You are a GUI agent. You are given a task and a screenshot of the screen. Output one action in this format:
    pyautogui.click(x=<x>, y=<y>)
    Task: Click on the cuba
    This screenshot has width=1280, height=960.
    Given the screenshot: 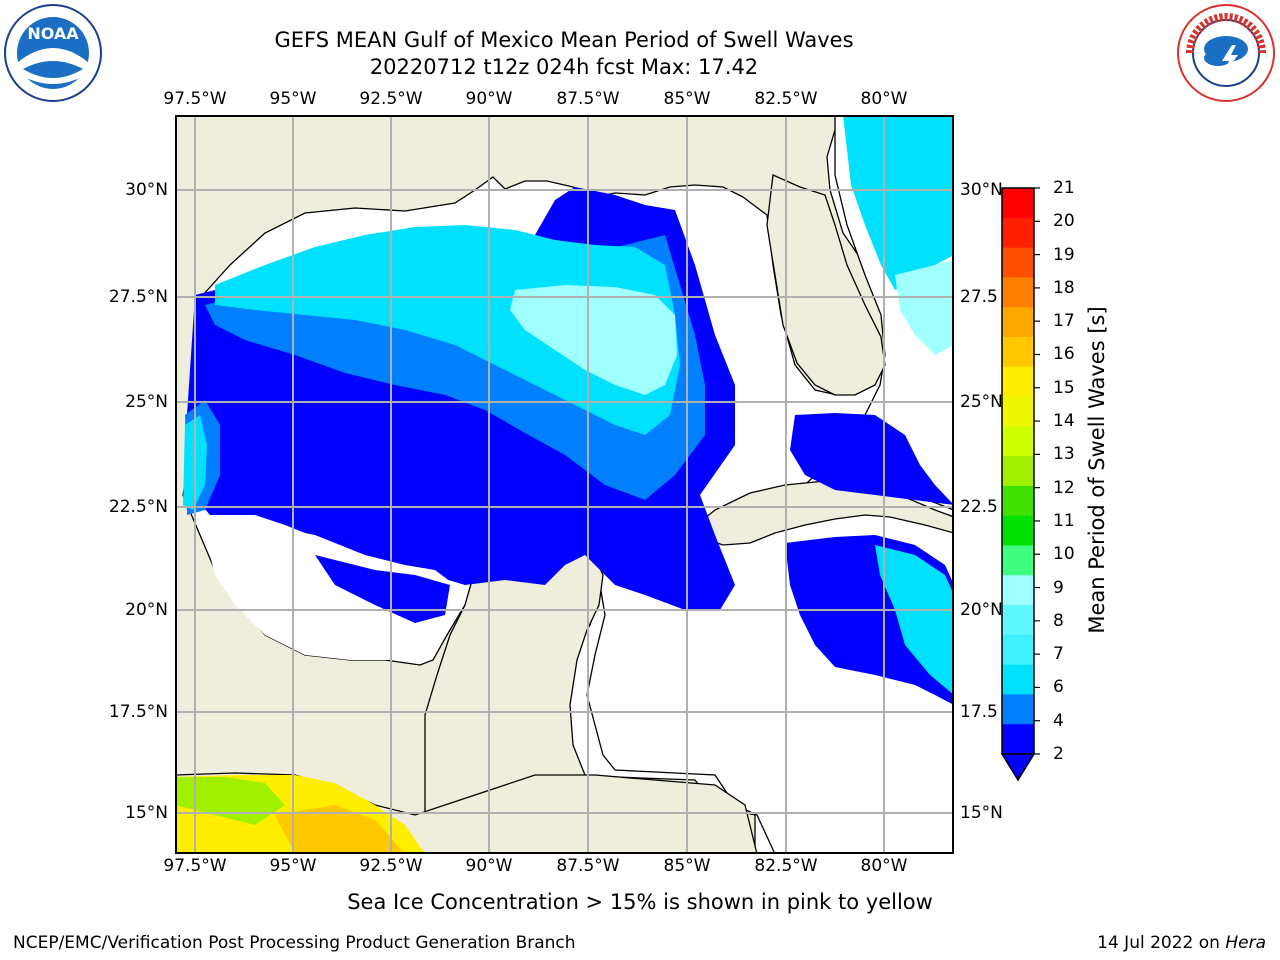 What is the action you would take?
    pyautogui.click(x=821, y=513)
    